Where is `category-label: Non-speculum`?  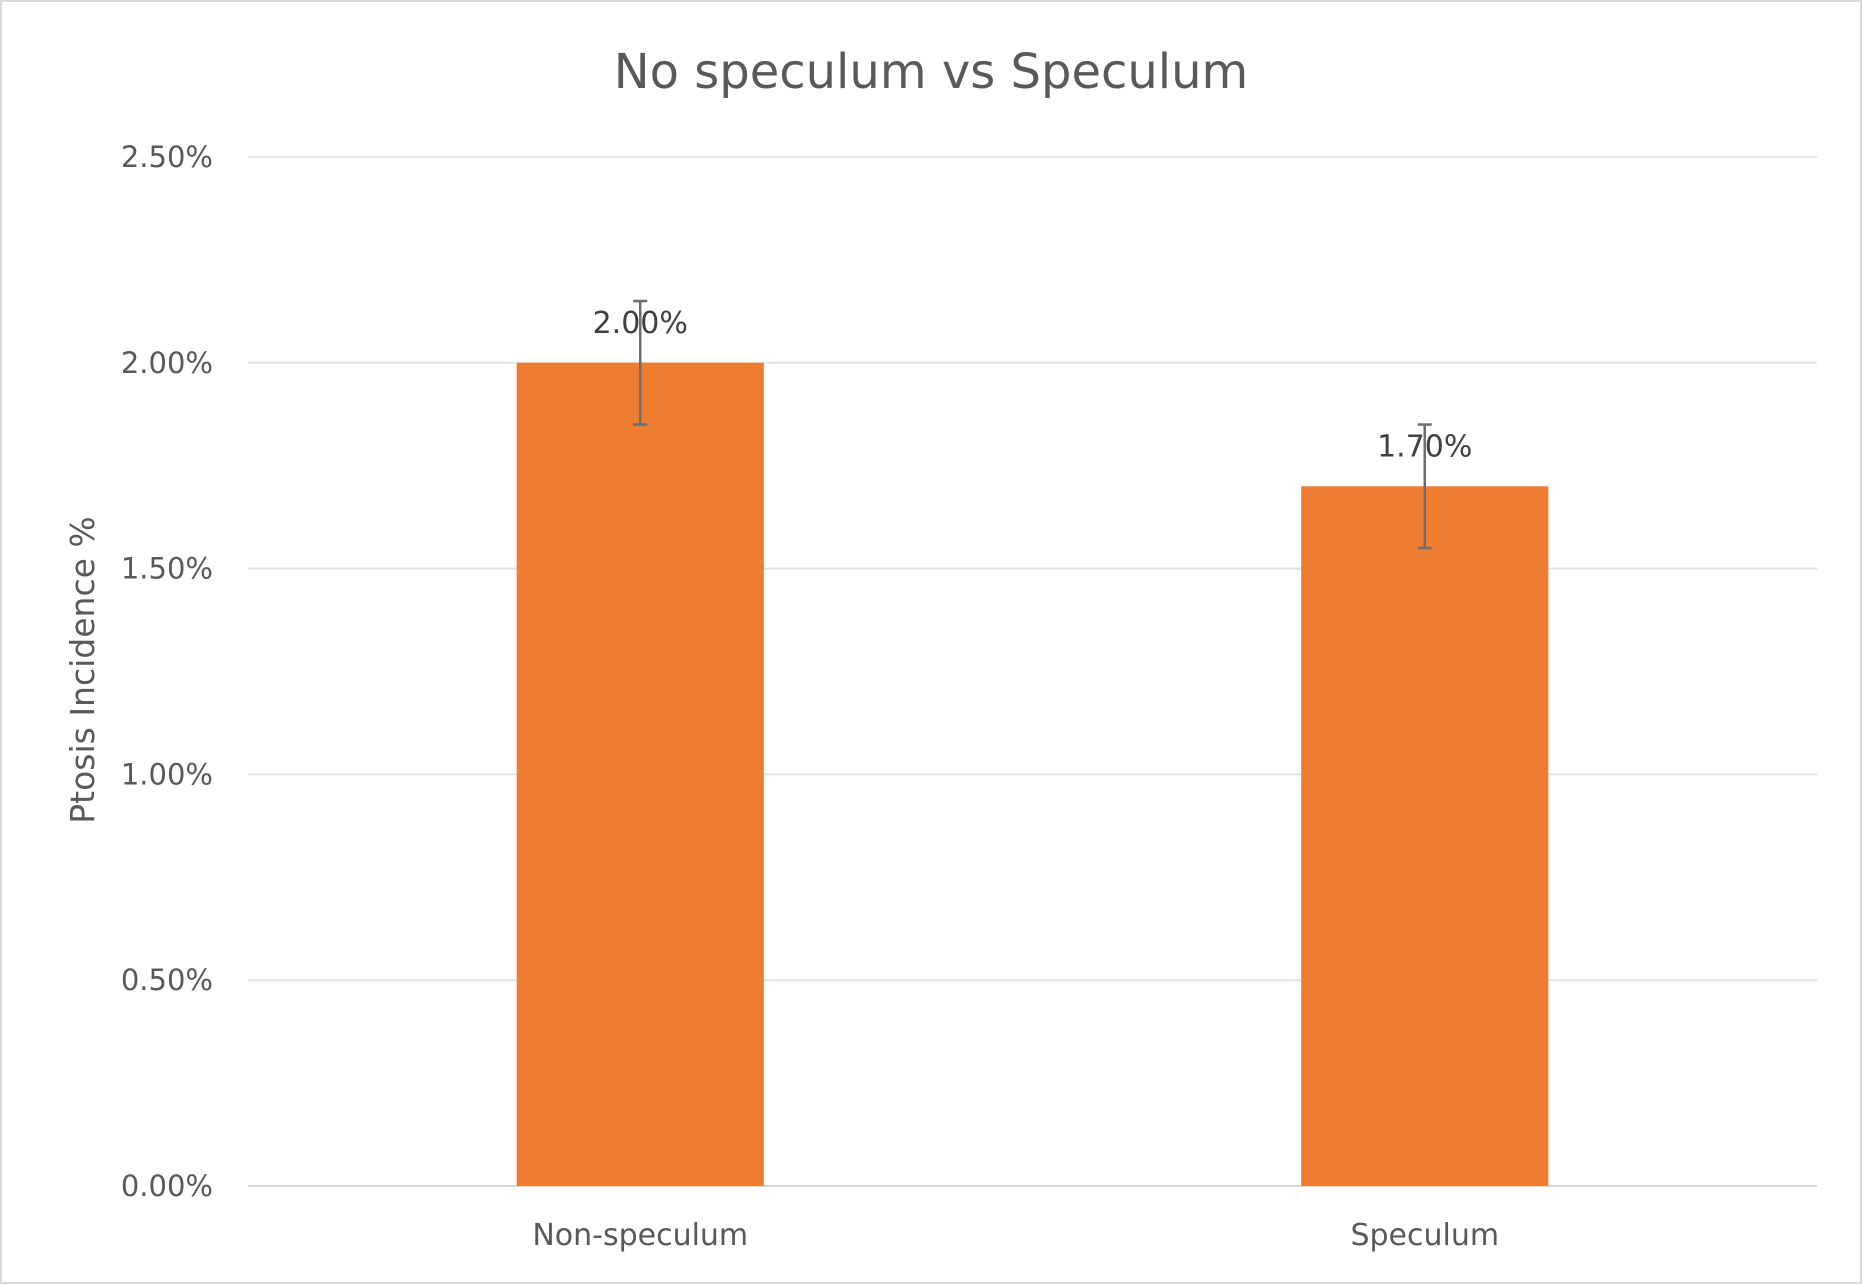
category-label: Non-speculum is located at coordinates (640, 1235).